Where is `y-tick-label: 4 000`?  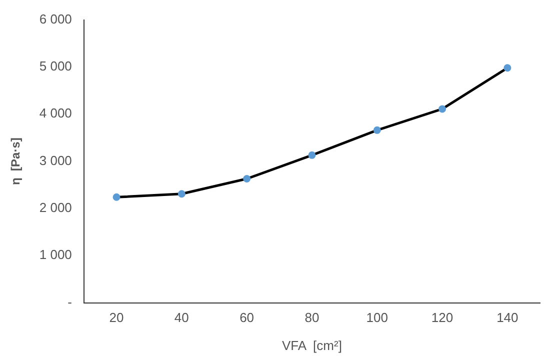
y-tick-label: 4 000 is located at coordinates (55, 113).